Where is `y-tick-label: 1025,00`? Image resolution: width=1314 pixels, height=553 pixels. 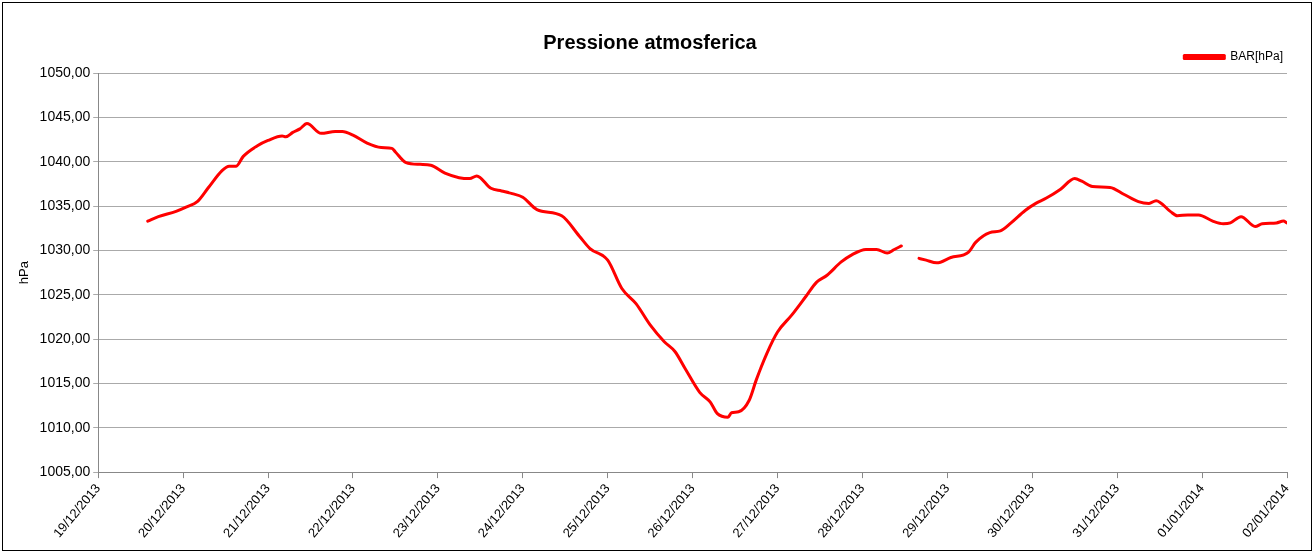 y-tick-label: 1025,00 is located at coordinates (65, 293).